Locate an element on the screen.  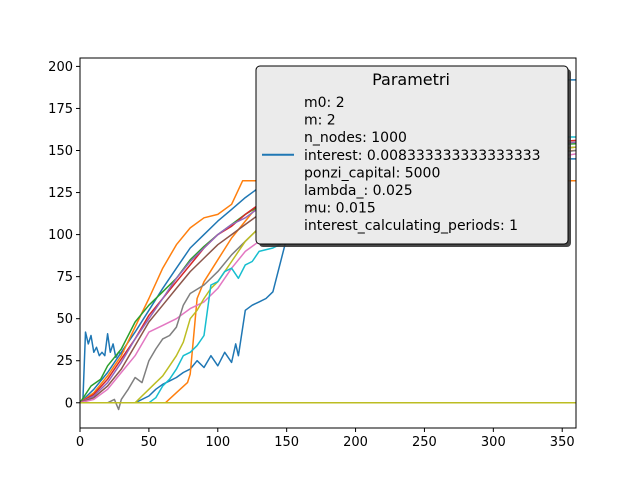
y-tick-label: 125 is located at coordinates (60, 193).